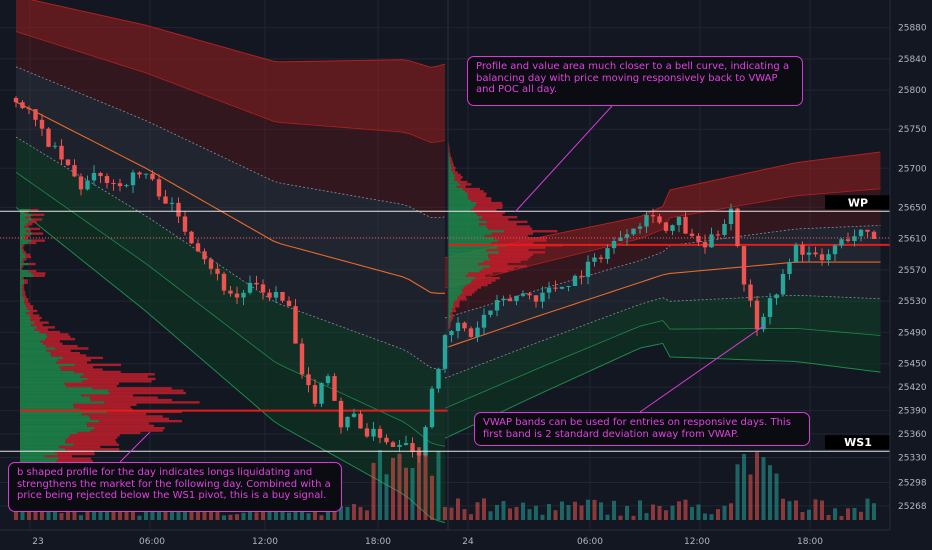  I want to click on middle-band-fill-low, so click(663, 320).